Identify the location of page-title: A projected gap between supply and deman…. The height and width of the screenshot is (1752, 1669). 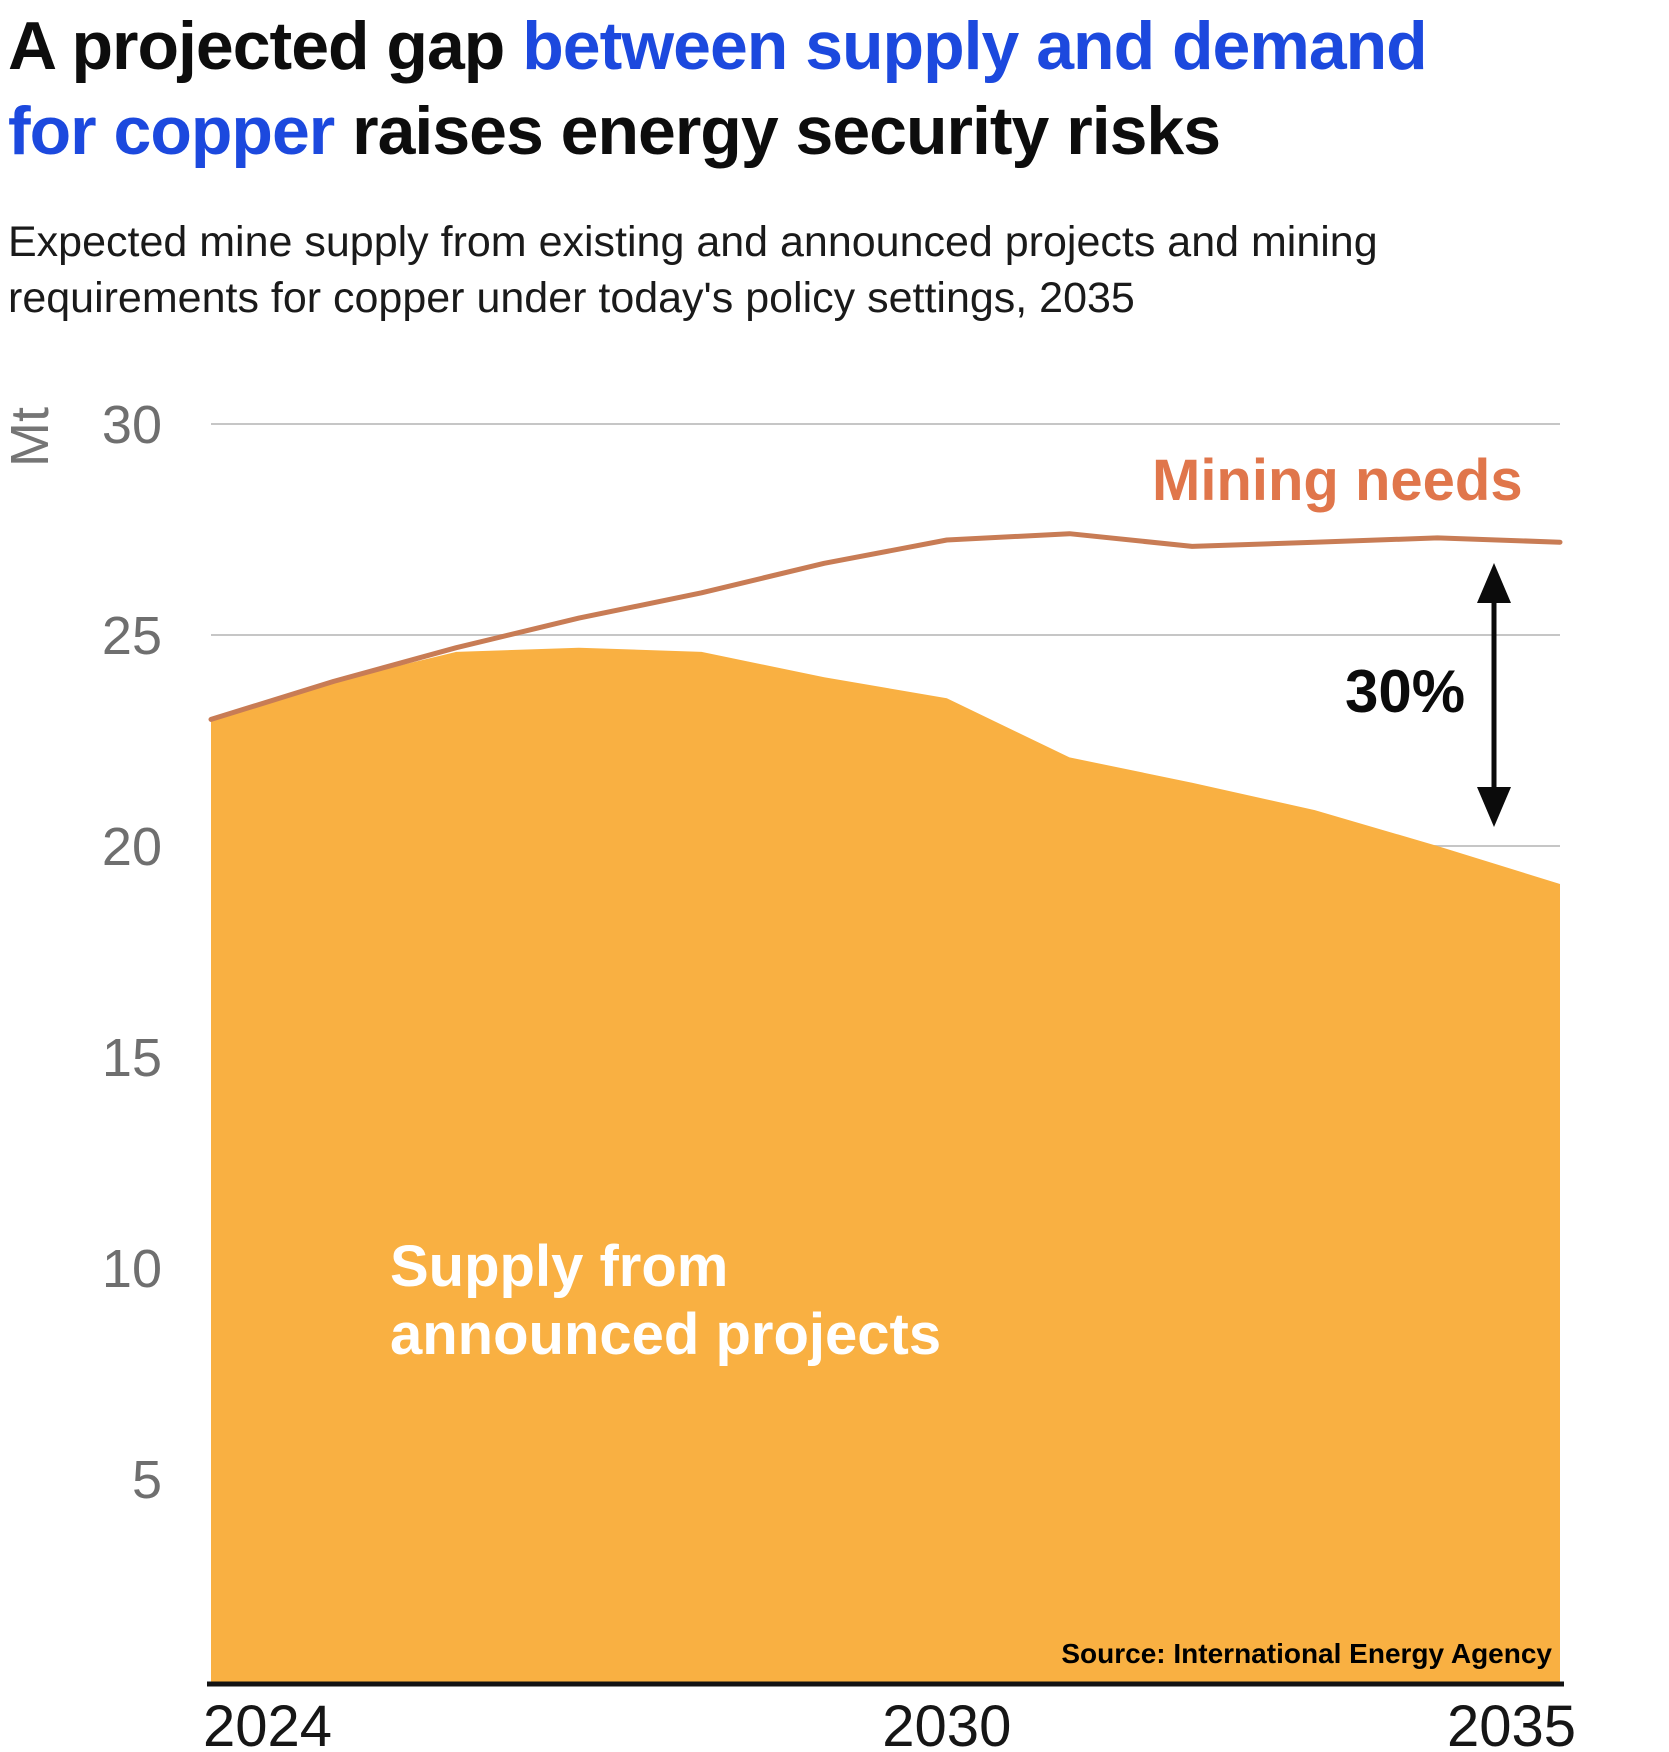
(828, 87).